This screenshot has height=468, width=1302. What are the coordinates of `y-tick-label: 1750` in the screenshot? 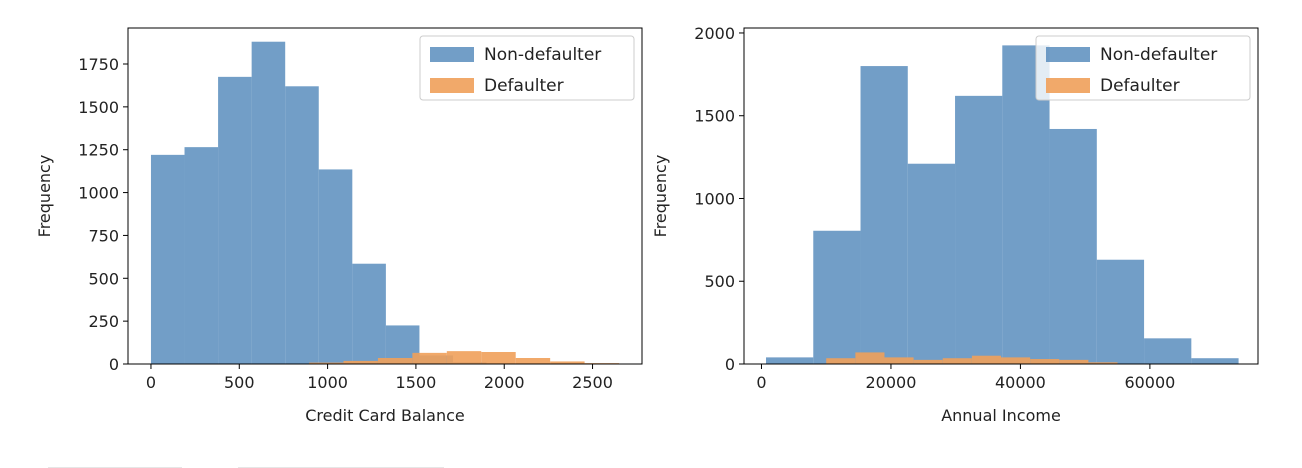 It's located at (98, 64).